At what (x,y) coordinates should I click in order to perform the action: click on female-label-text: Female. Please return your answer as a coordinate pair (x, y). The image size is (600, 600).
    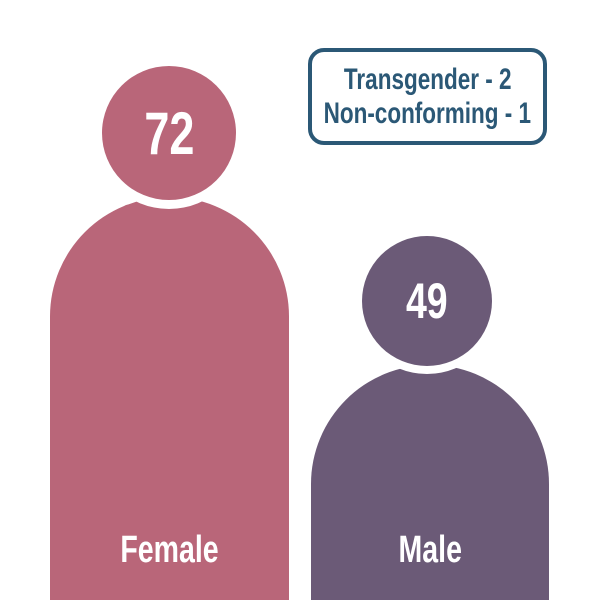
    Looking at the image, I should click on (169, 550).